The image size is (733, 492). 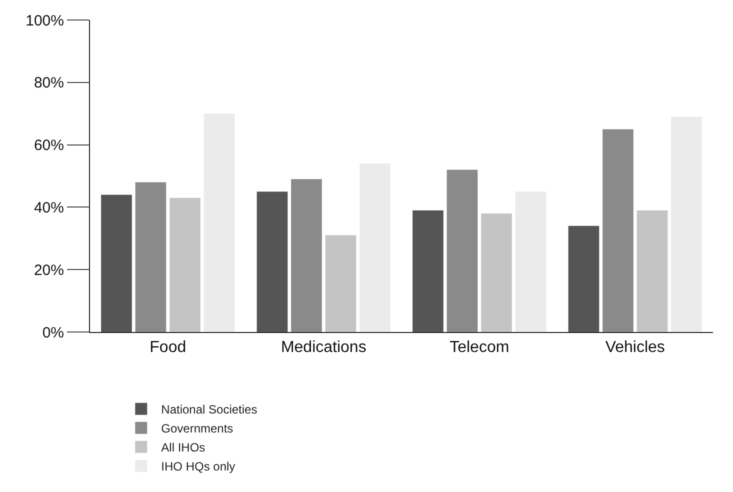 What do you see at coordinates (635, 347) in the screenshot?
I see `x-tick-label: Vehicles` at bounding box center [635, 347].